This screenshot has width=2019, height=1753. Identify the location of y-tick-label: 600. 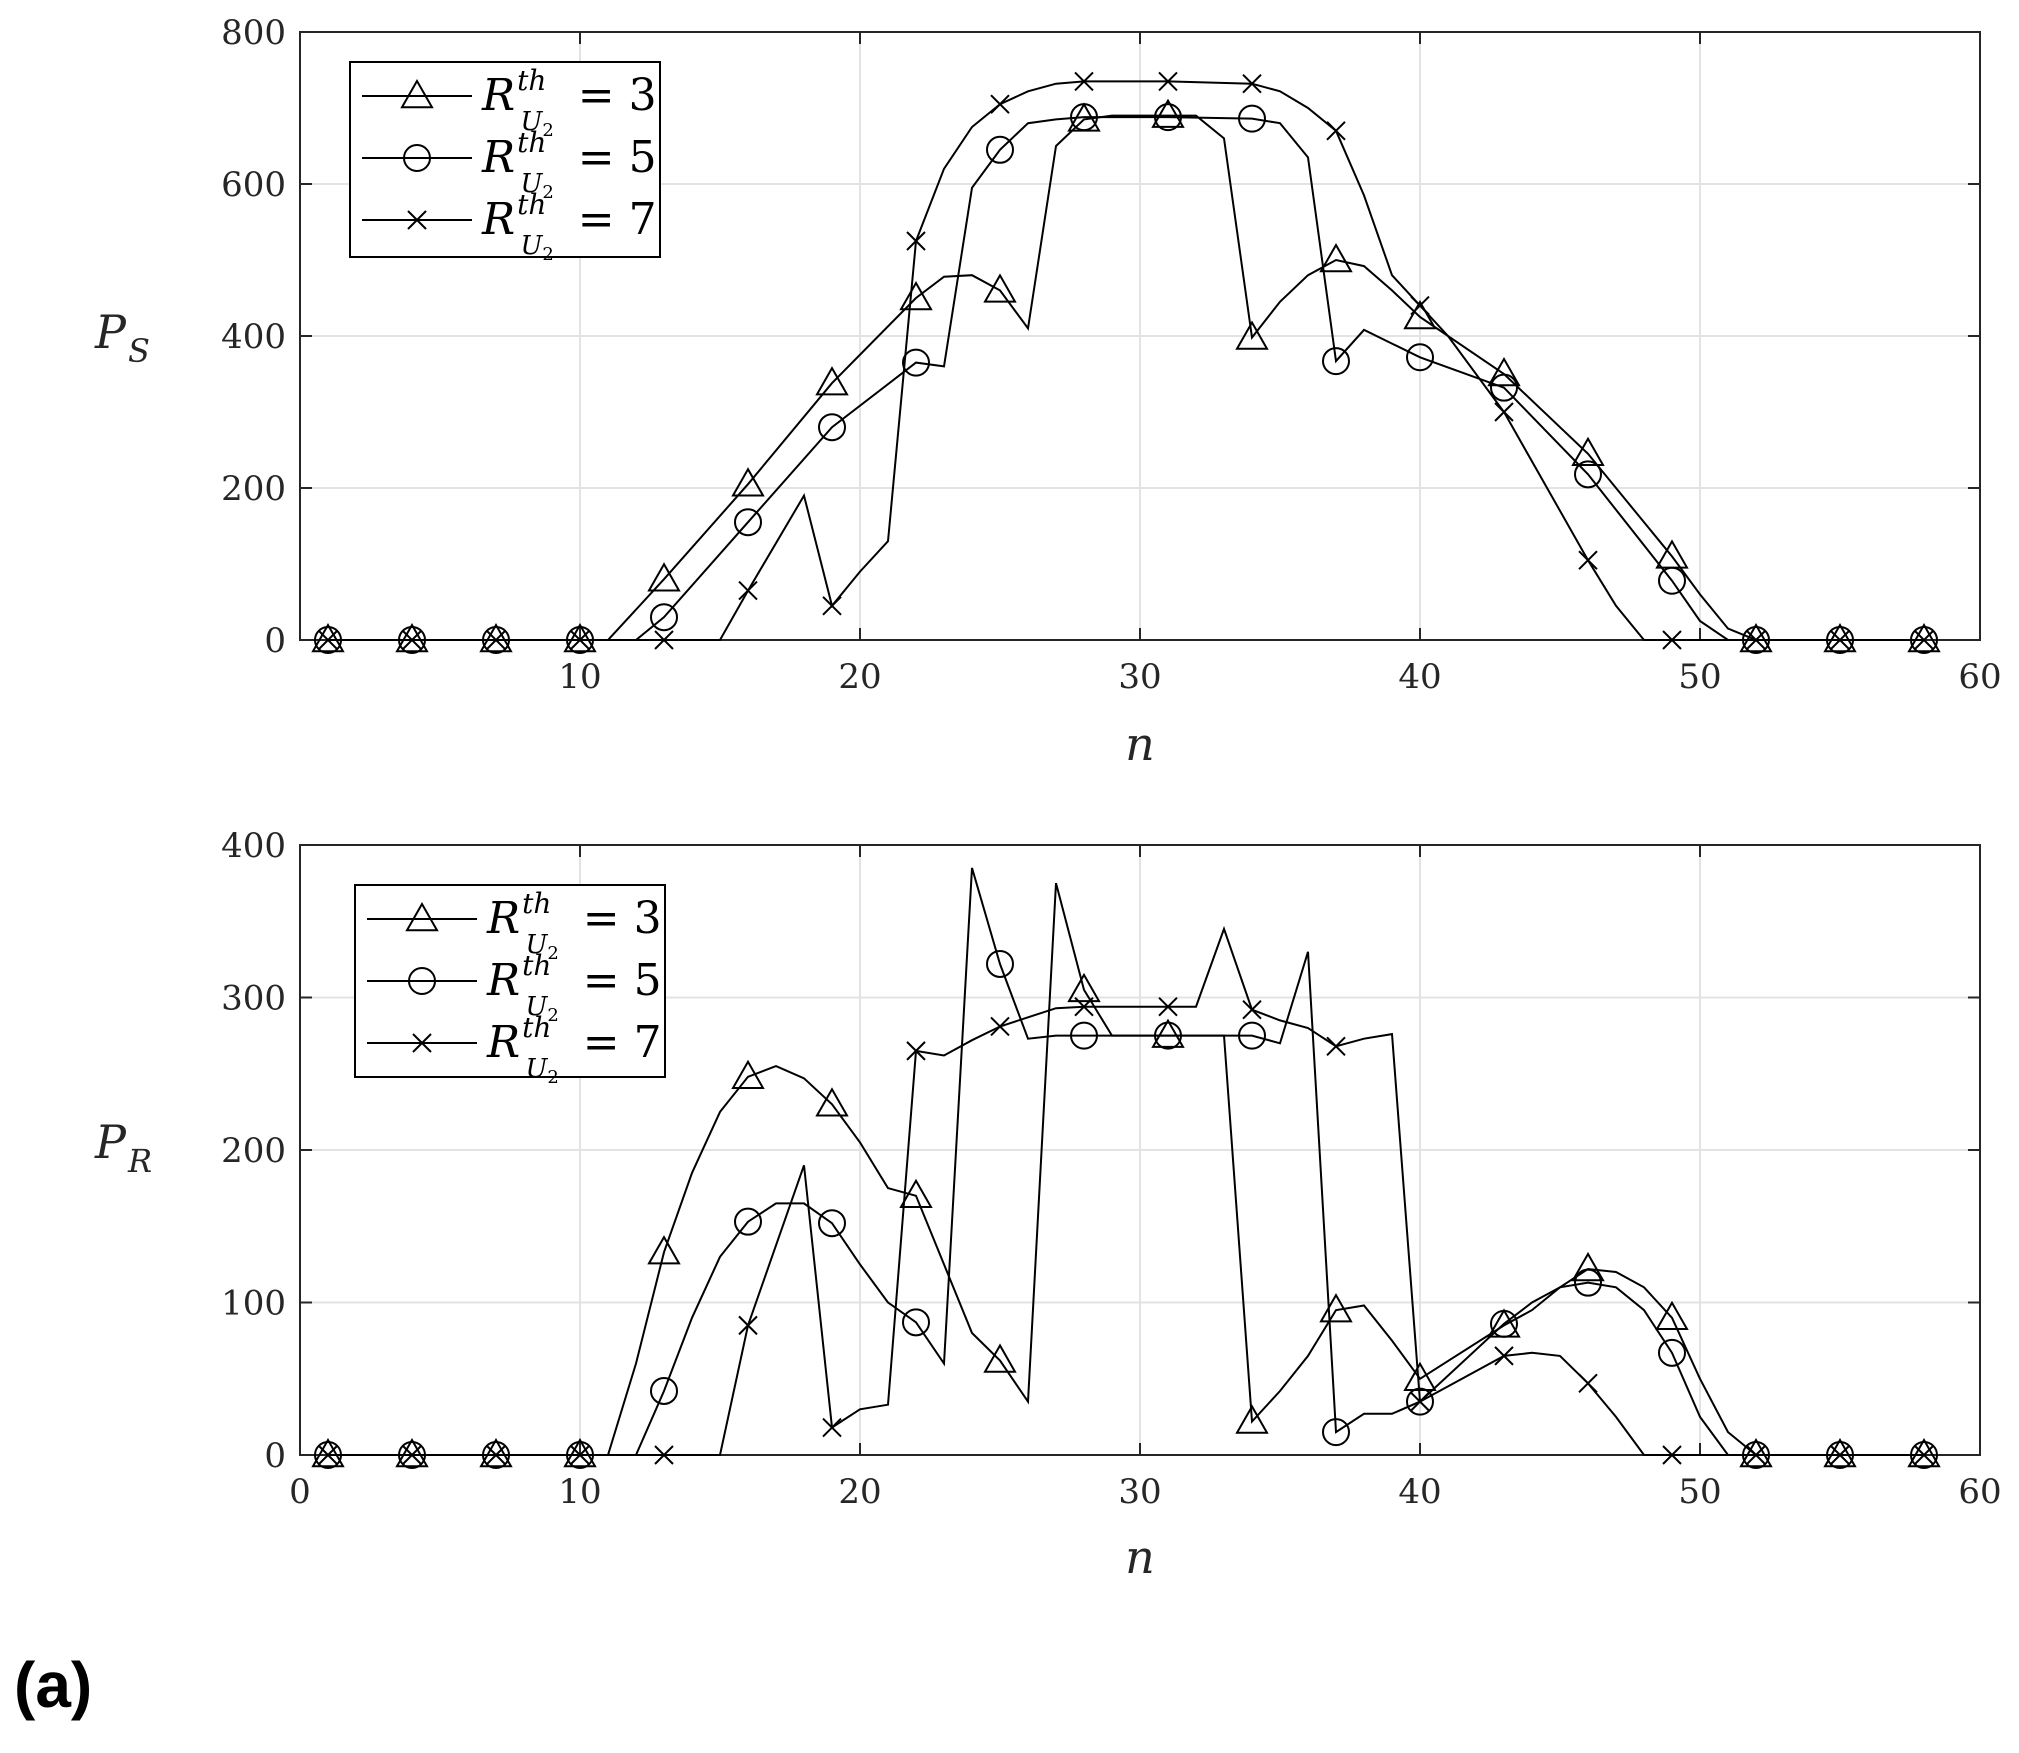
(253, 185).